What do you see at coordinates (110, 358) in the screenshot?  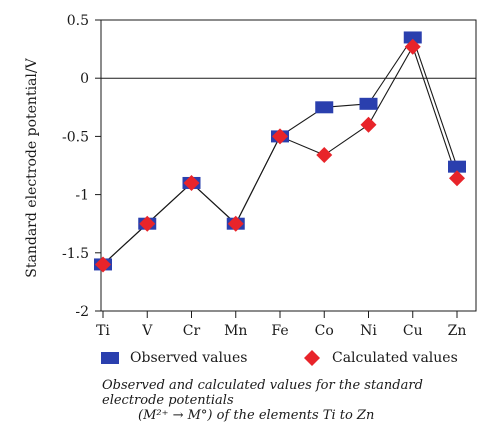 I see `legend-square-marker` at bounding box center [110, 358].